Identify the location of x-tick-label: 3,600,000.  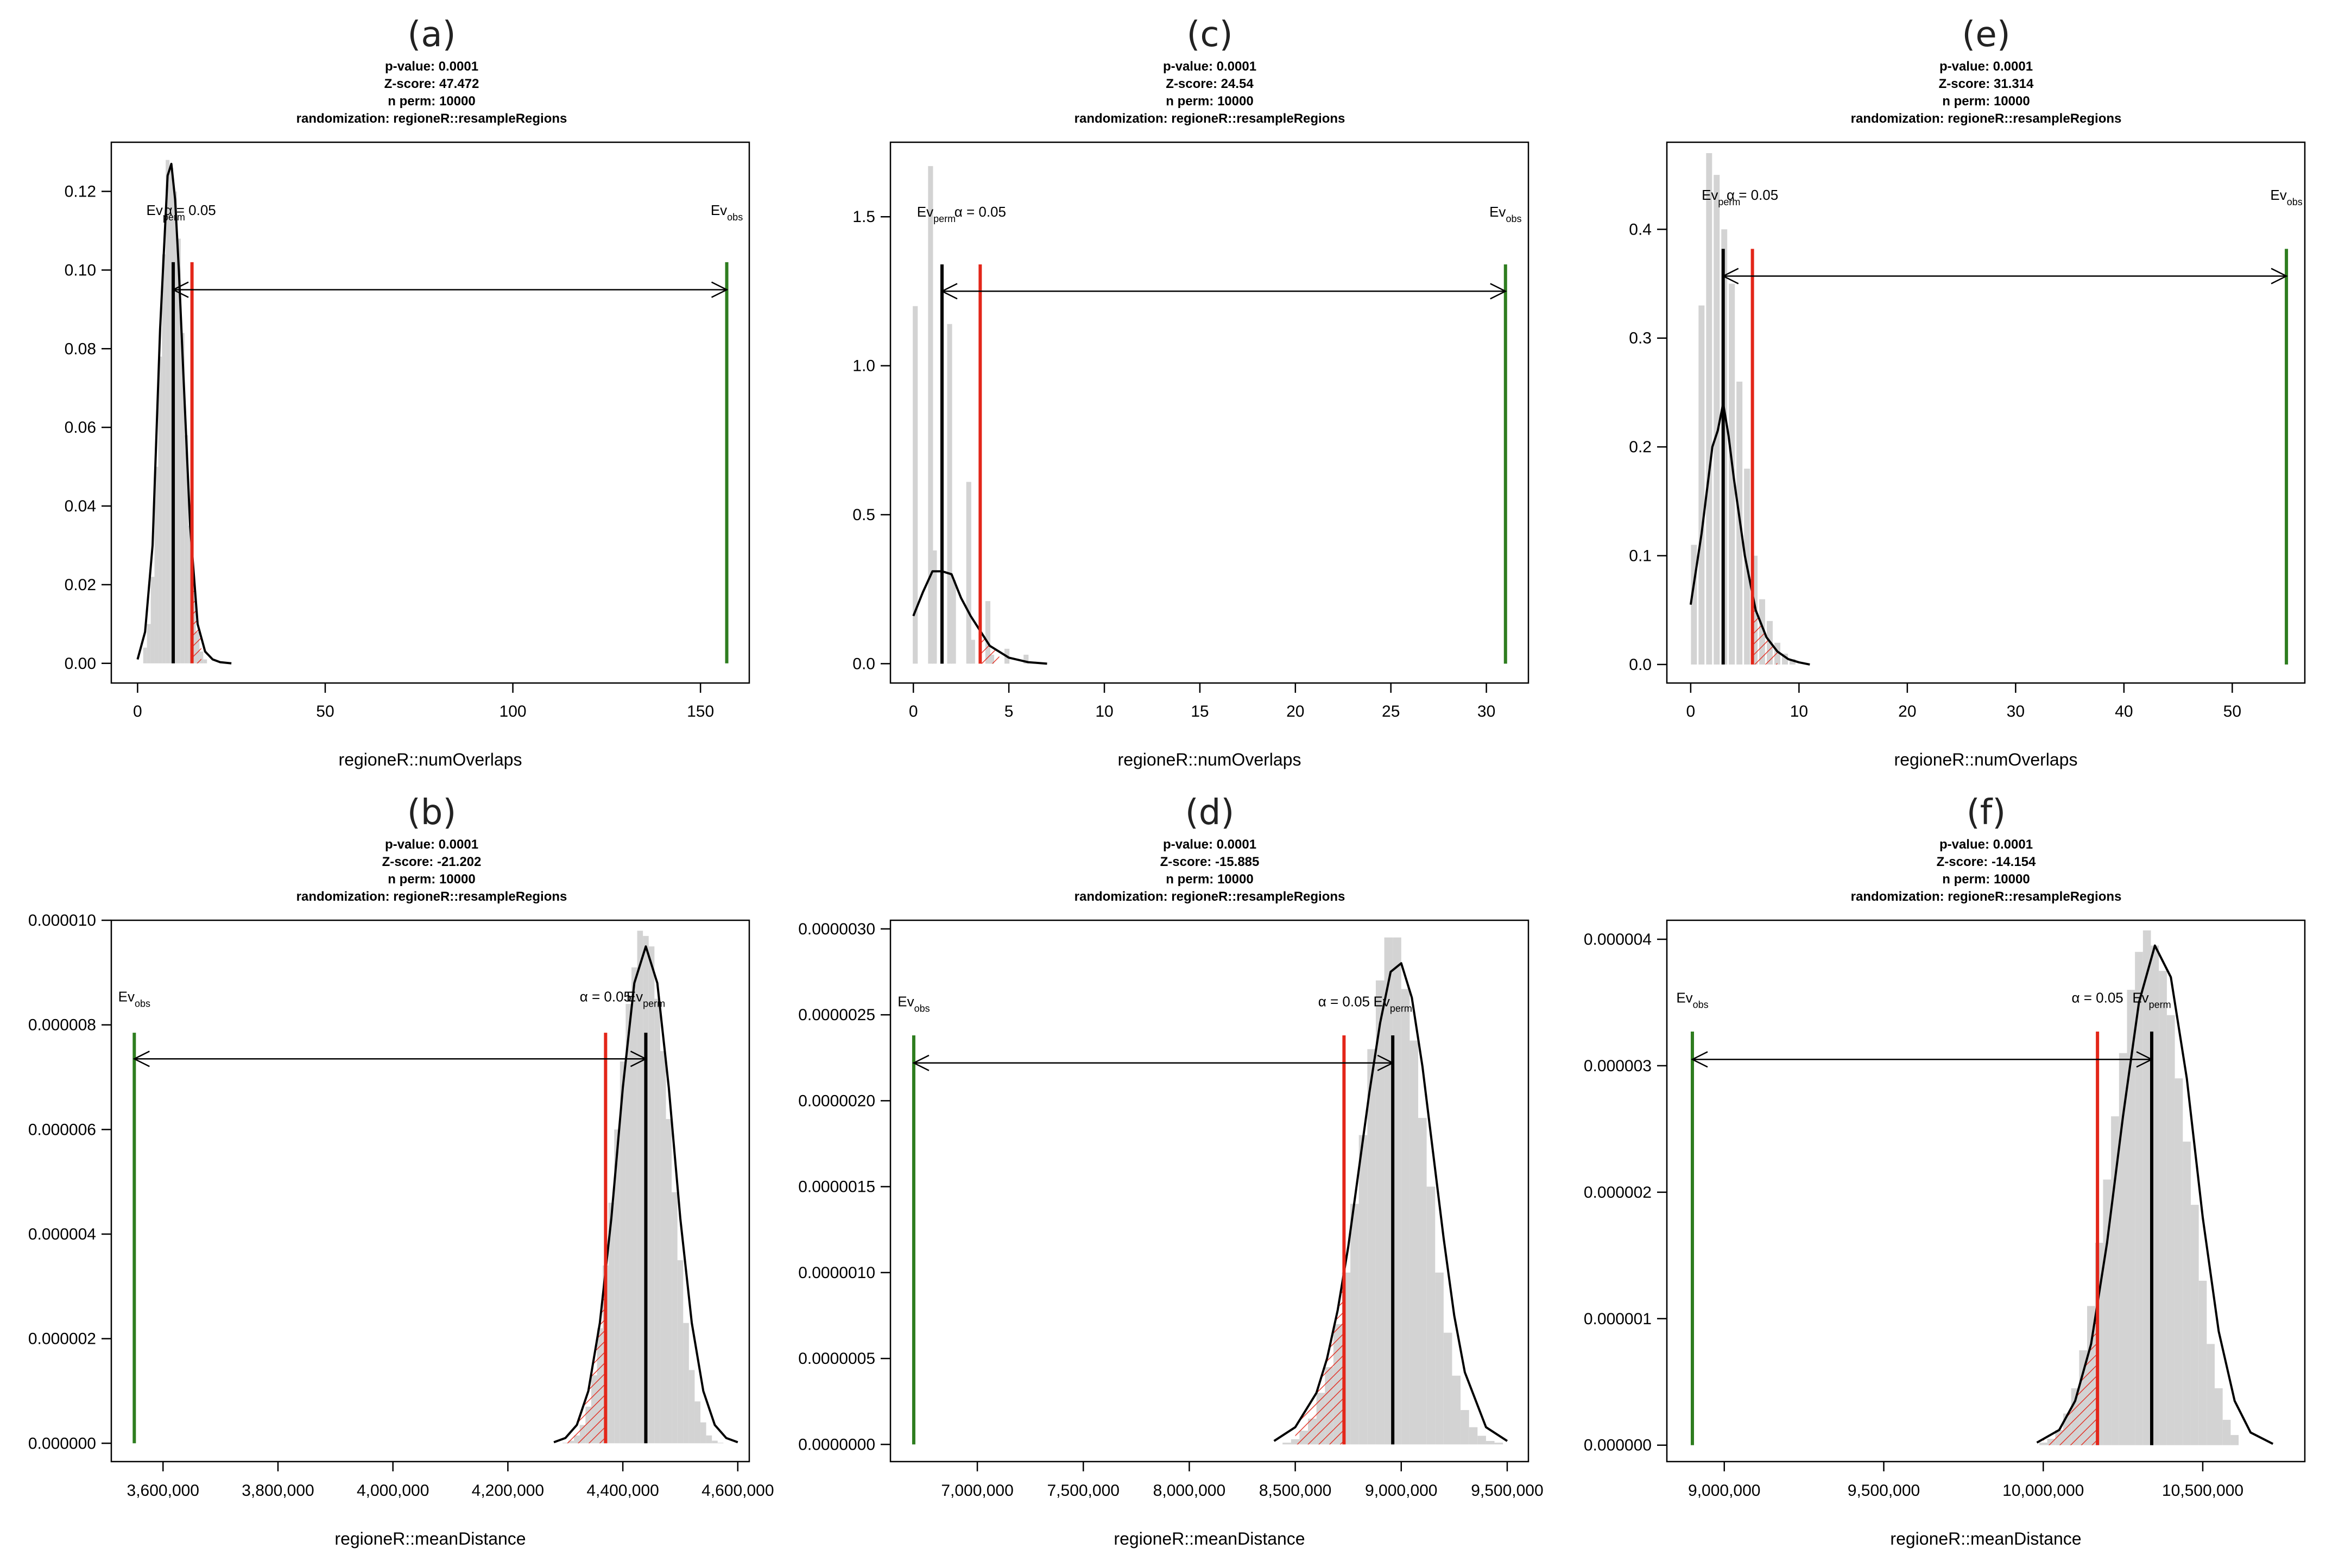
(163, 1491).